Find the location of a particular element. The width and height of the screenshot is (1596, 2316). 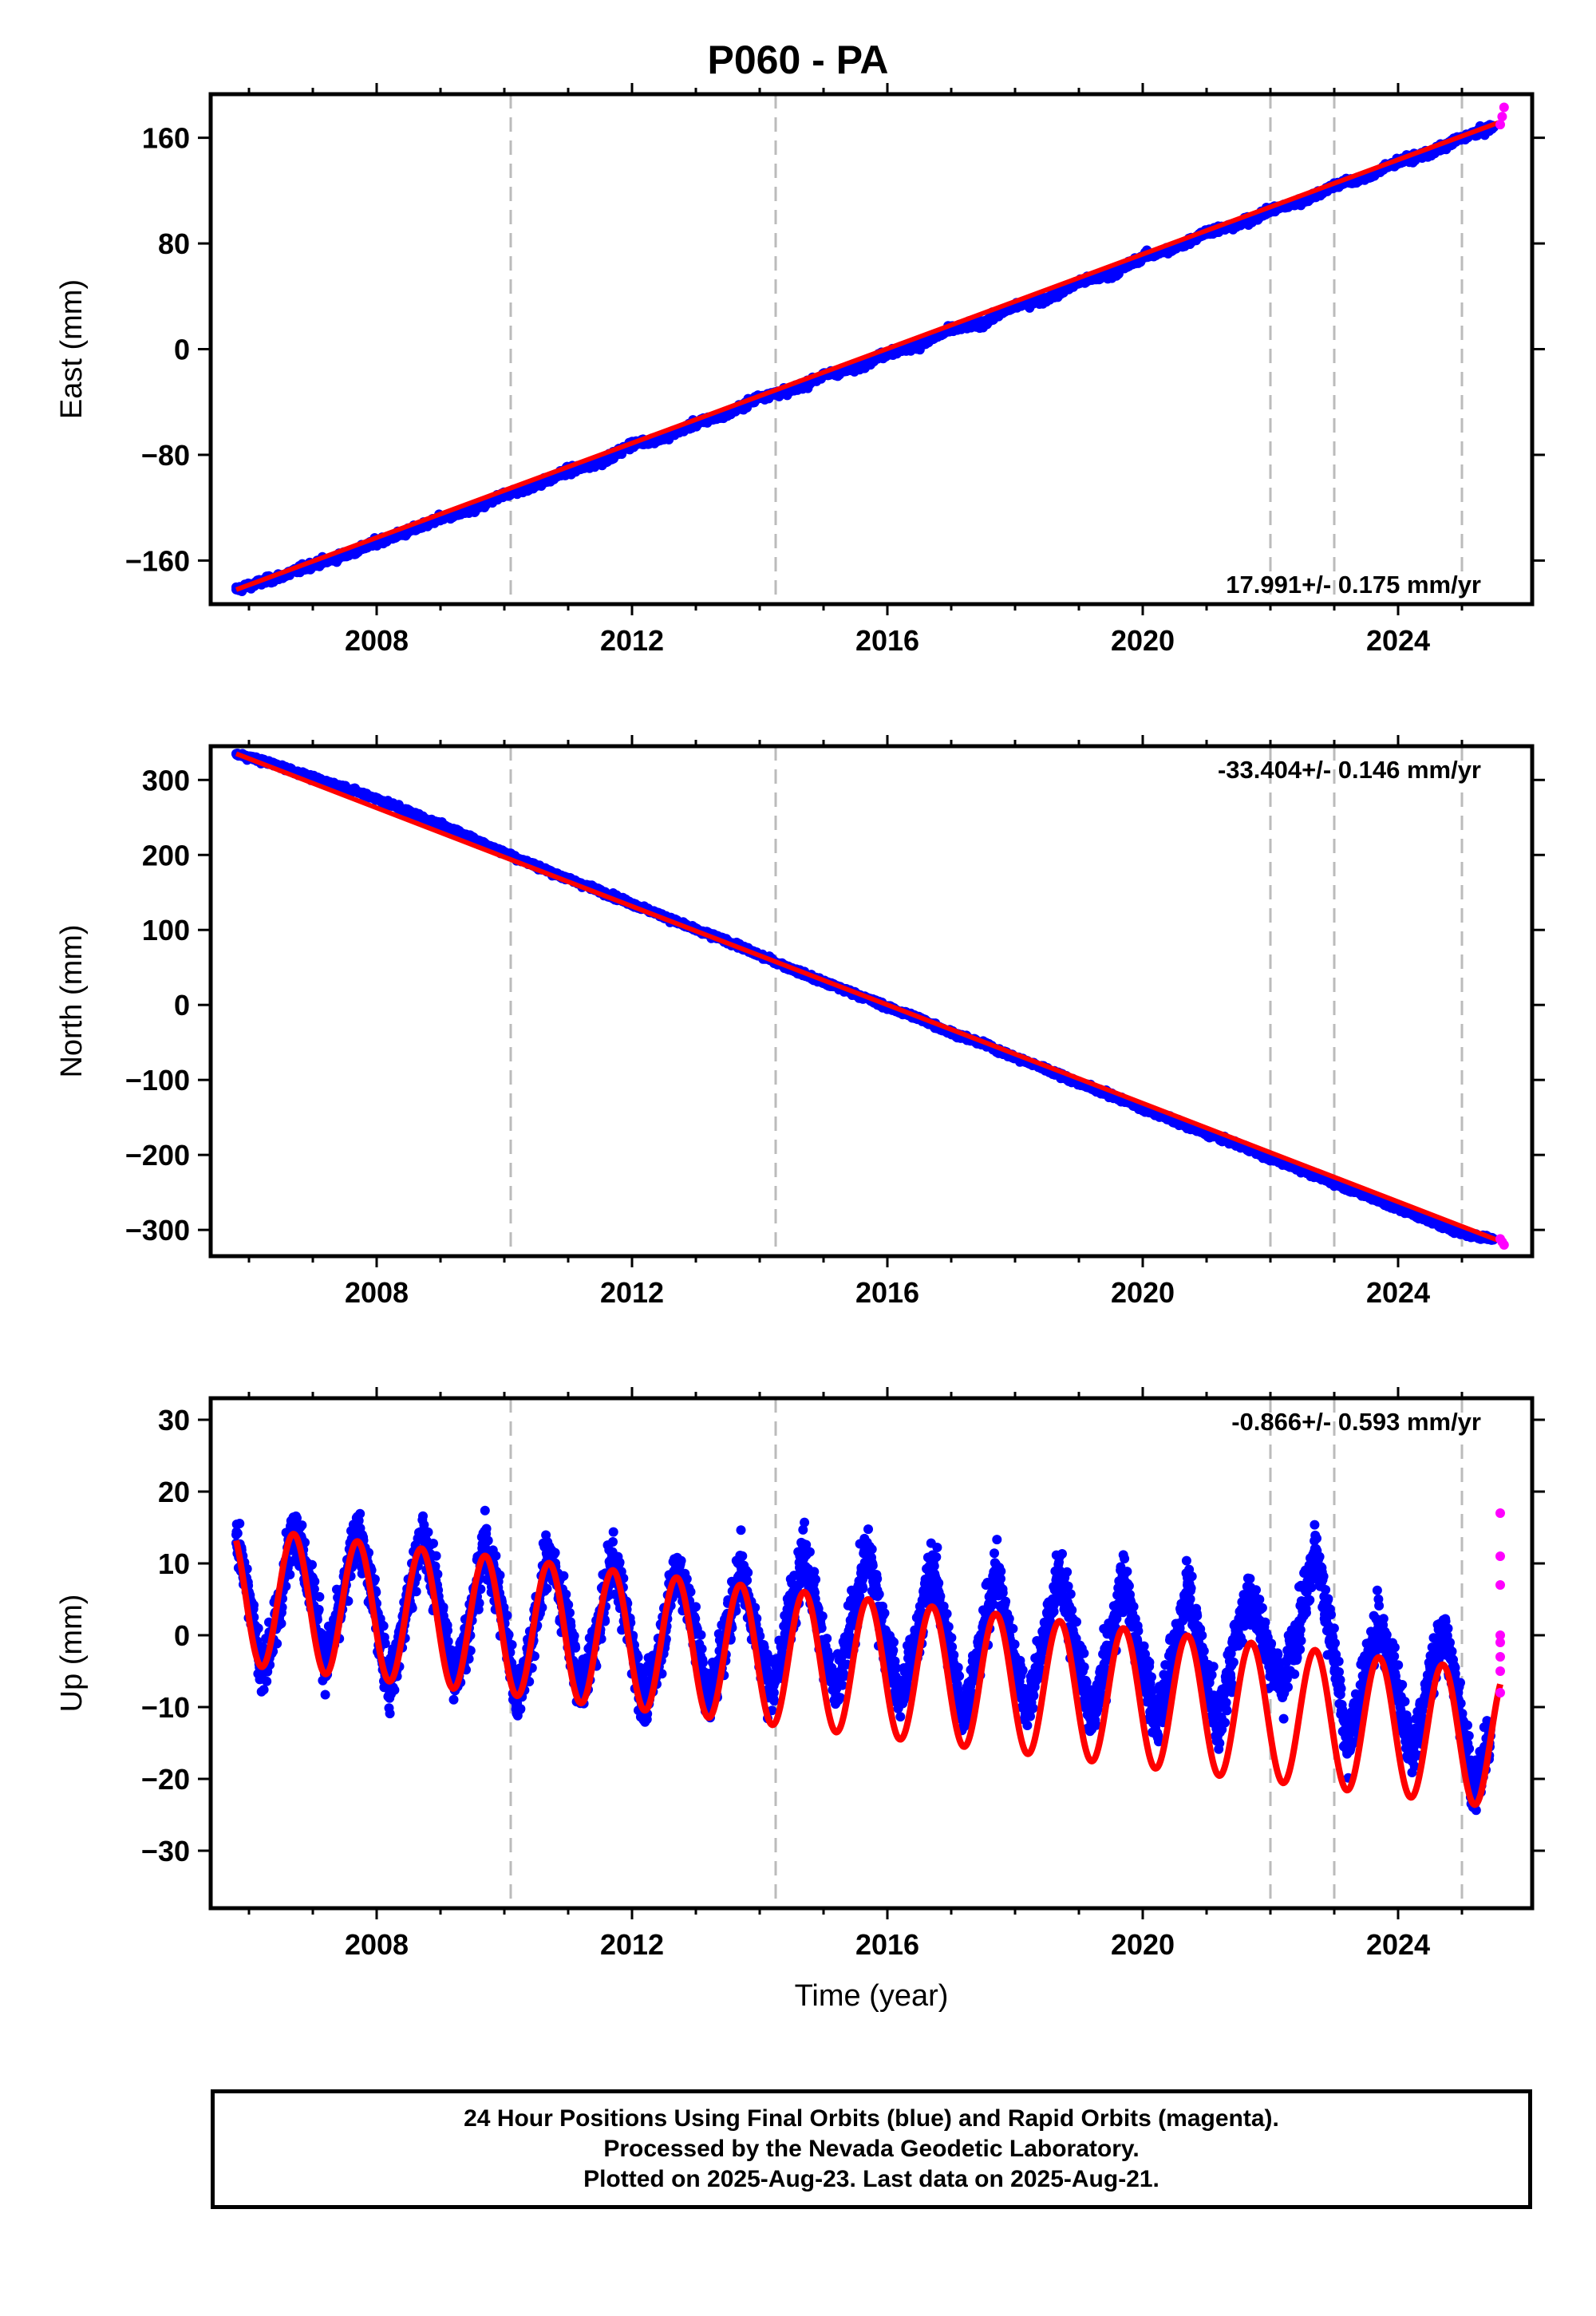

north-ylabel: North (mm) is located at coordinates (72, 1001).